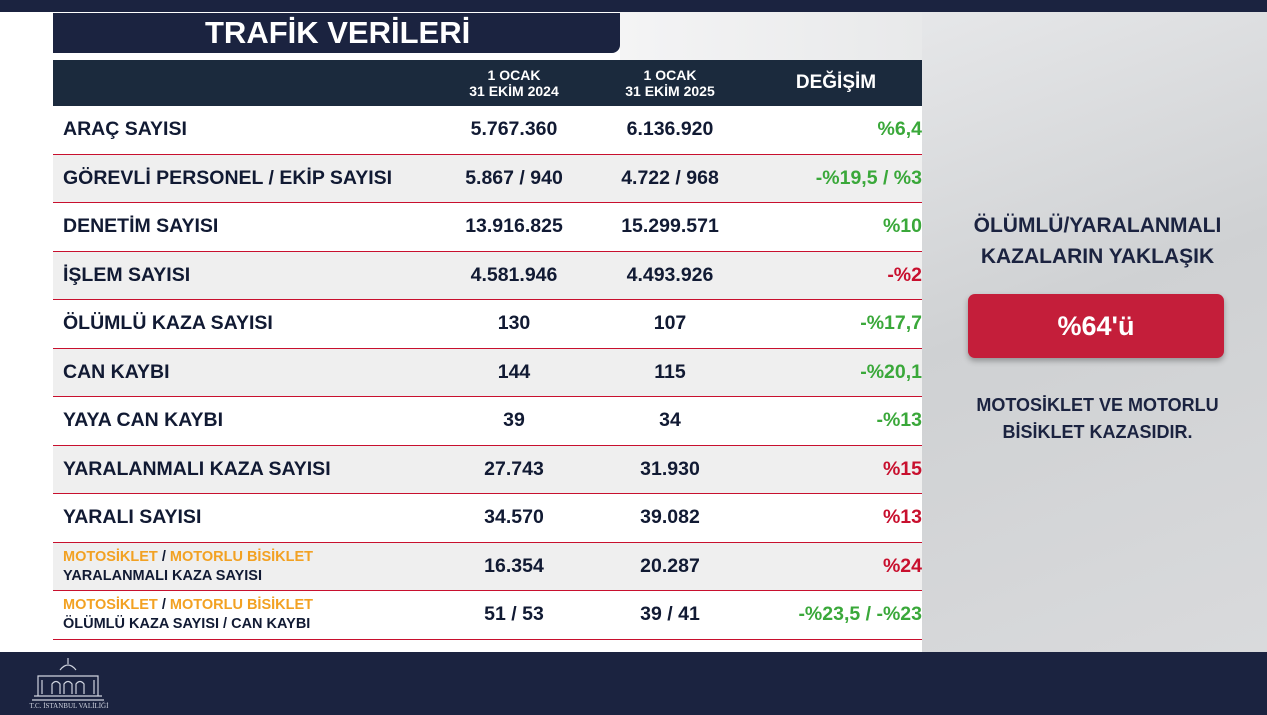 This screenshot has width=1267, height=715. Describe the element at coordinates (670, 129) in the screenshot. I see `cell-2025: 6.136.920` at that location.